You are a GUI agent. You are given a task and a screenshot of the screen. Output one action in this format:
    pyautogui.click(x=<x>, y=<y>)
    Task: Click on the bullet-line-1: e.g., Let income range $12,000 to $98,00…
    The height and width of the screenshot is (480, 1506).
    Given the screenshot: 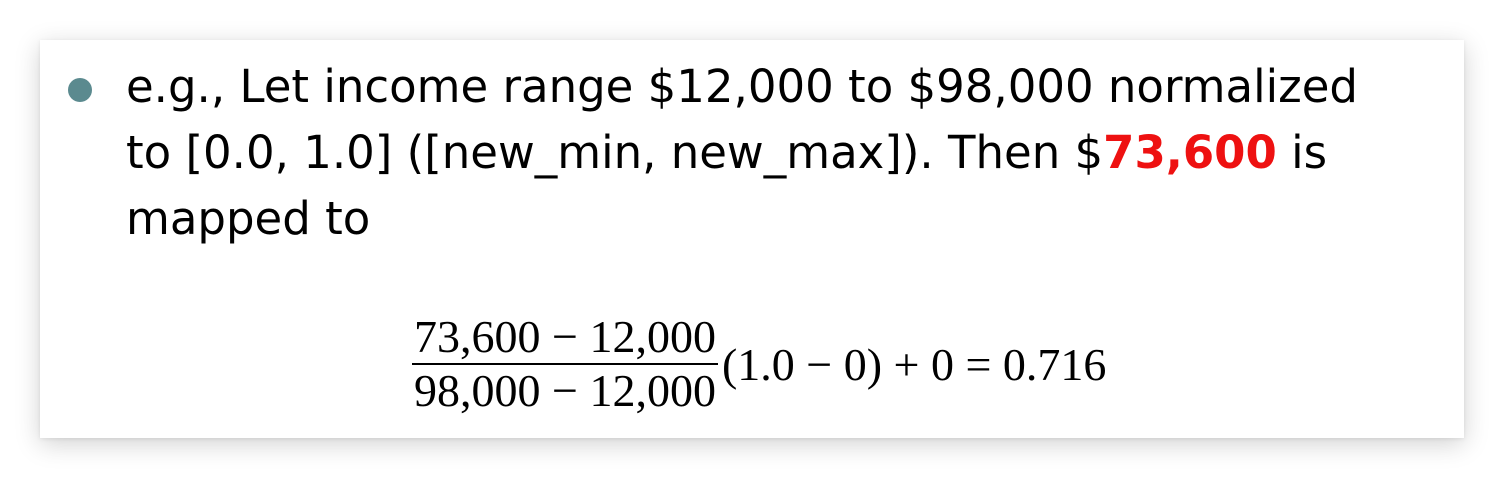 What is the action you would take?
    pyautogui.click(x=742, y=86)
    